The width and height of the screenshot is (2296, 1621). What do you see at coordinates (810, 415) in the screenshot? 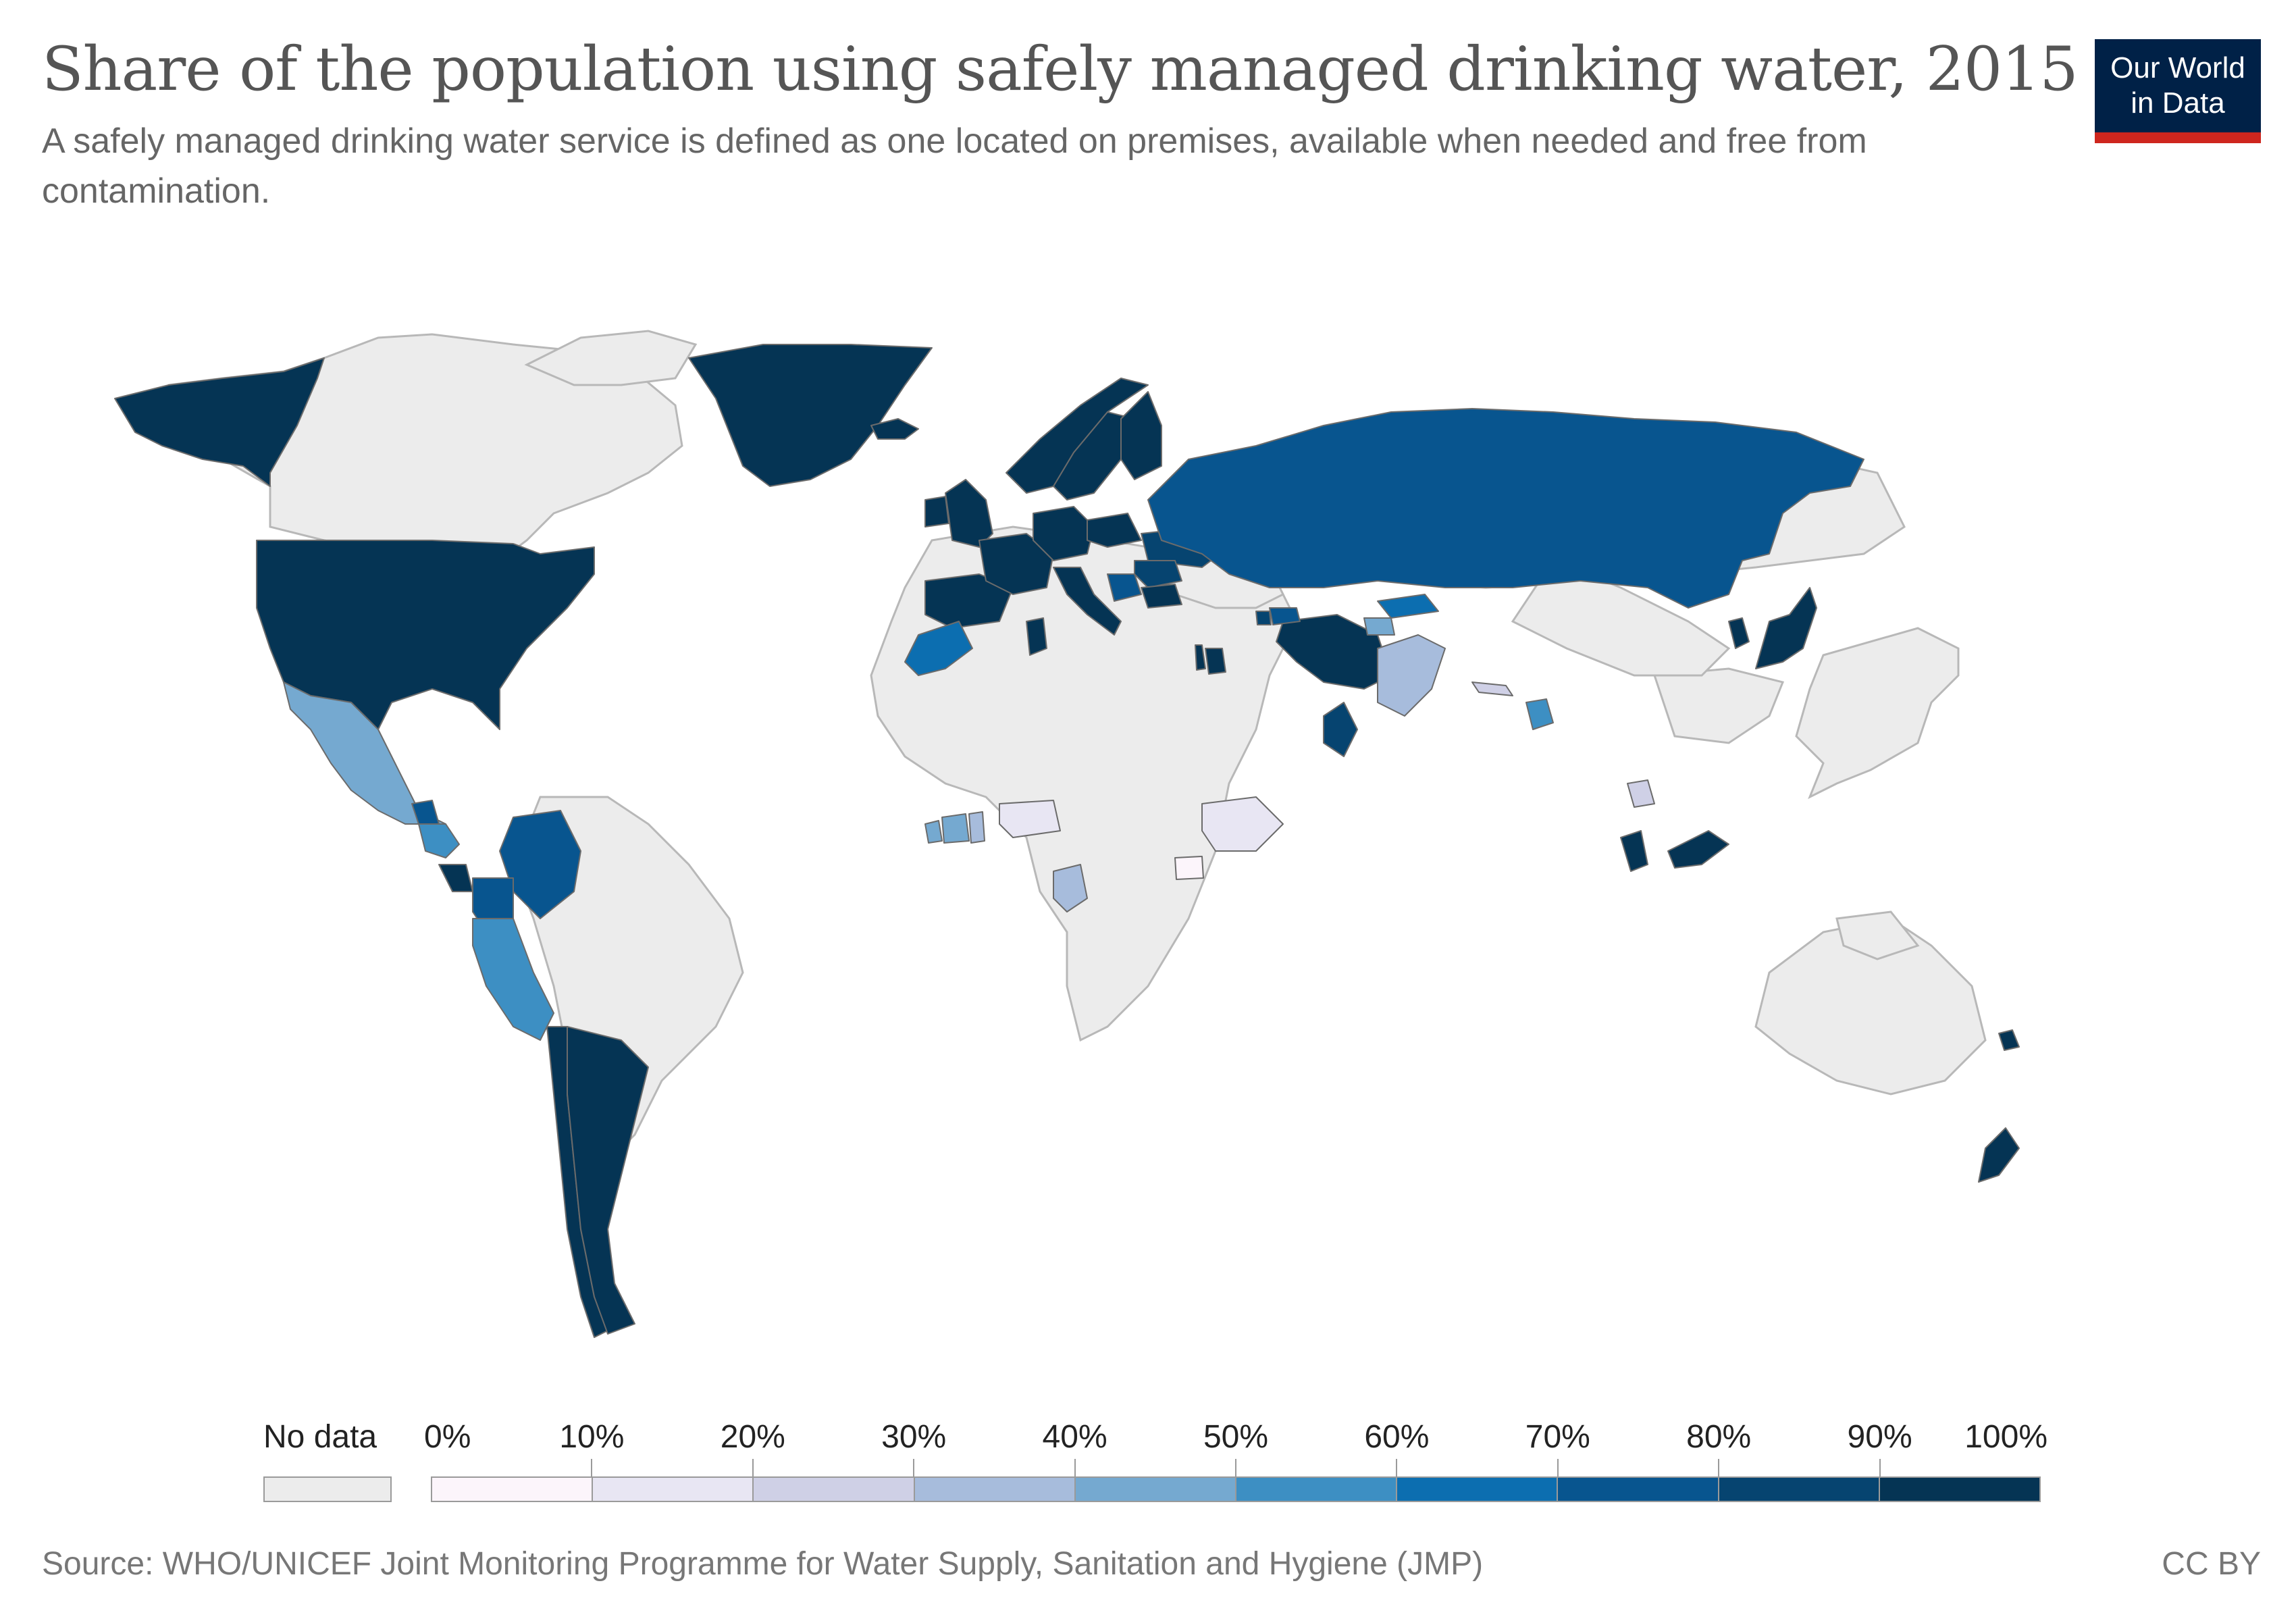
I see `country-greenland` at bounding box center [810, 415].